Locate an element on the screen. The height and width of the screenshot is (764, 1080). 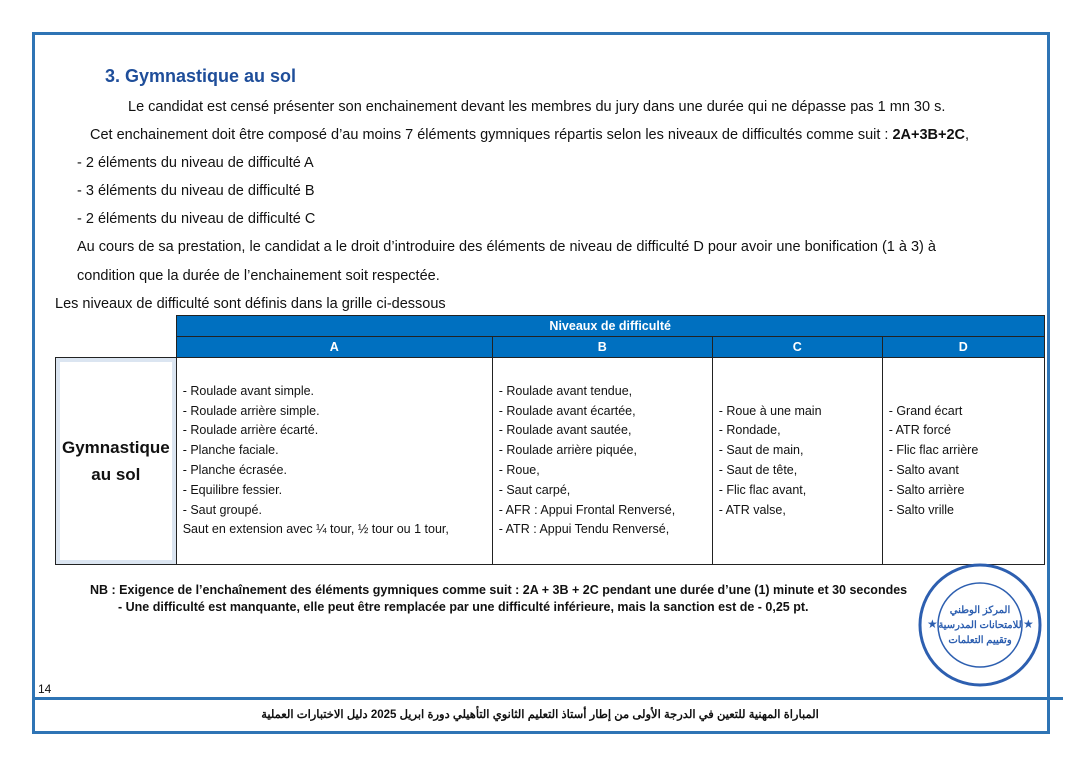
stamp-text: وتقييم التعلمات is located at coordinates (980, 640).